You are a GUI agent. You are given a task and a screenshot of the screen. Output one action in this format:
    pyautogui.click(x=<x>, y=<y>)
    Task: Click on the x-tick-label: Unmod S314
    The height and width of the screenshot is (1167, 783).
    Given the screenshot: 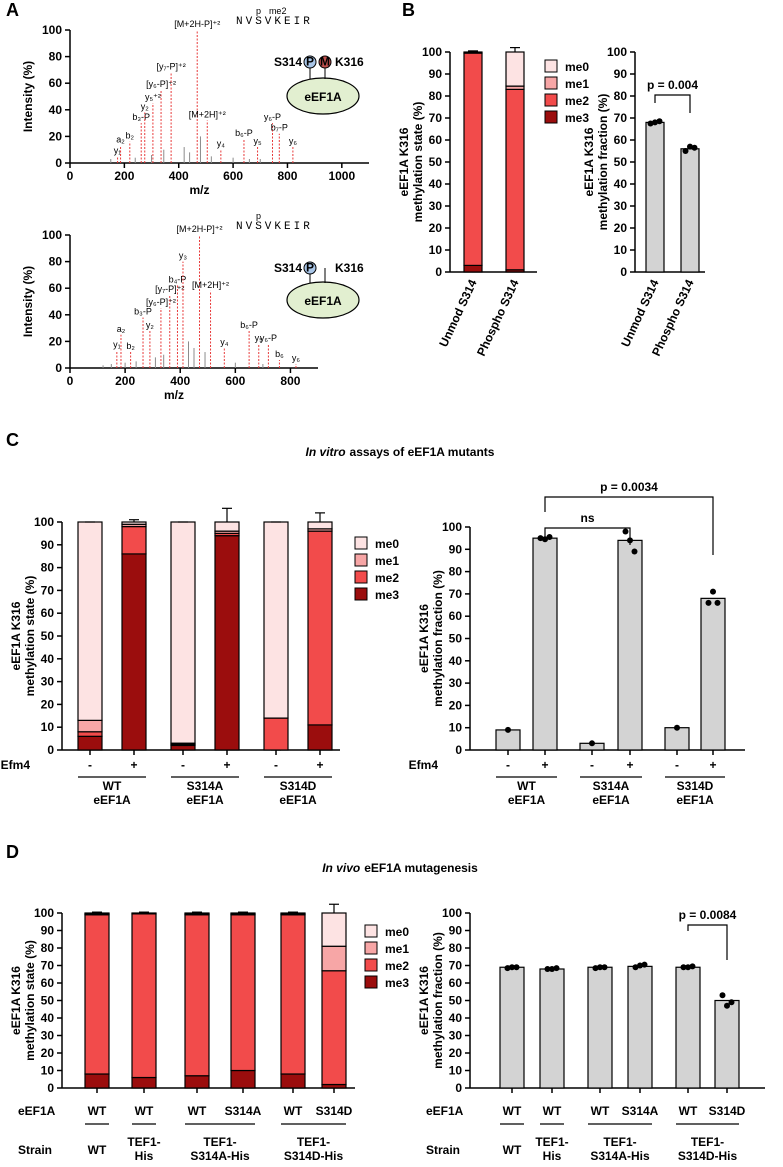 What is the action you would take?
    pyautogui.click(x=458, y=313)
    